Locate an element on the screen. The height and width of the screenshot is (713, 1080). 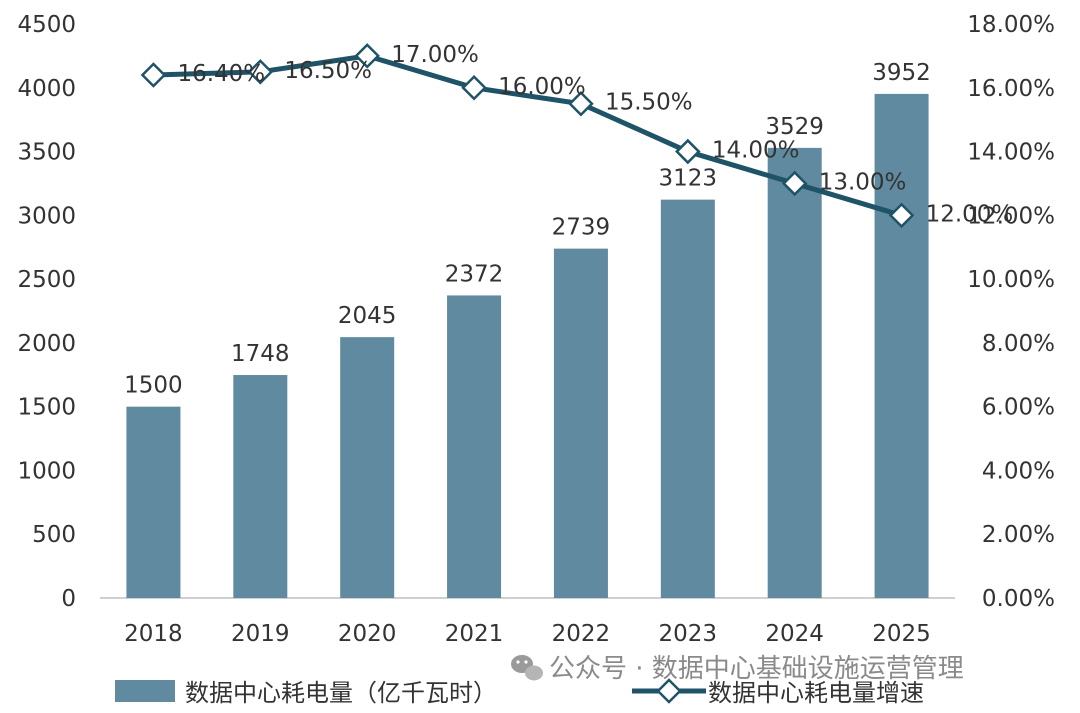
left-tick-label: 1000 is located at coordinates (46, 471).